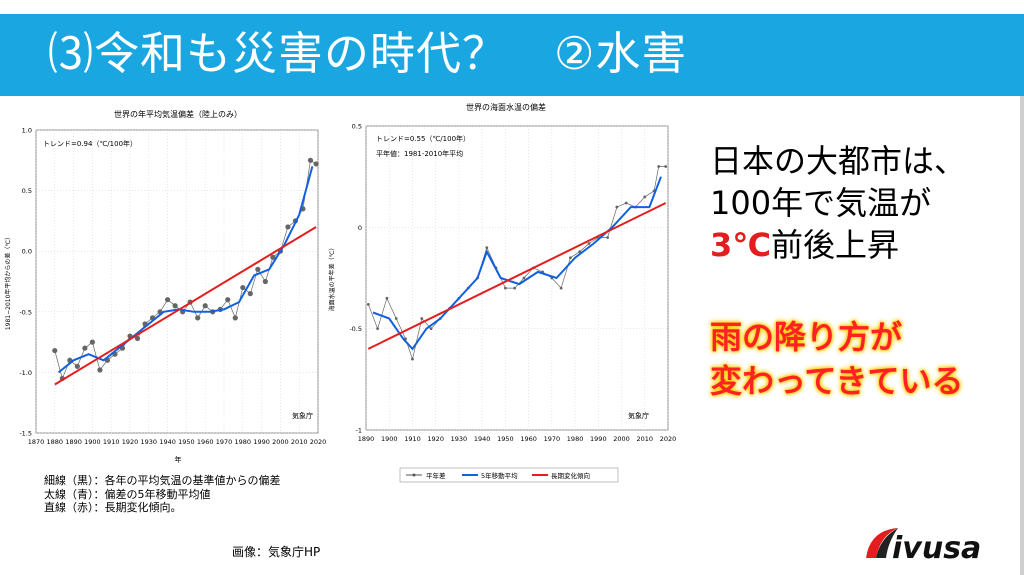 This screenshot has height=575, width=1024. I want to click on legend-label-moving-average: 5年移動平均, so click(499, 475).